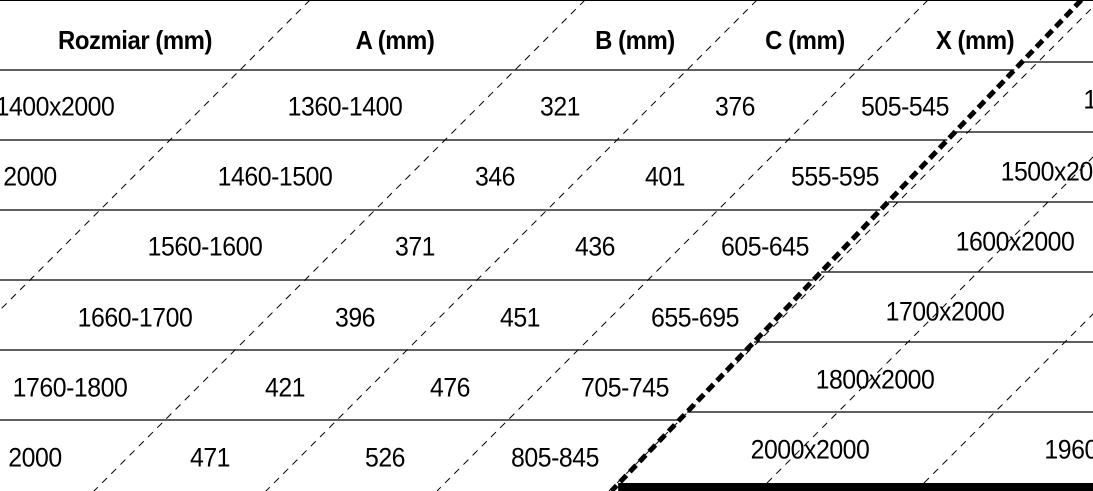  I want to click on table-cell: 1, so click(1088, 100).